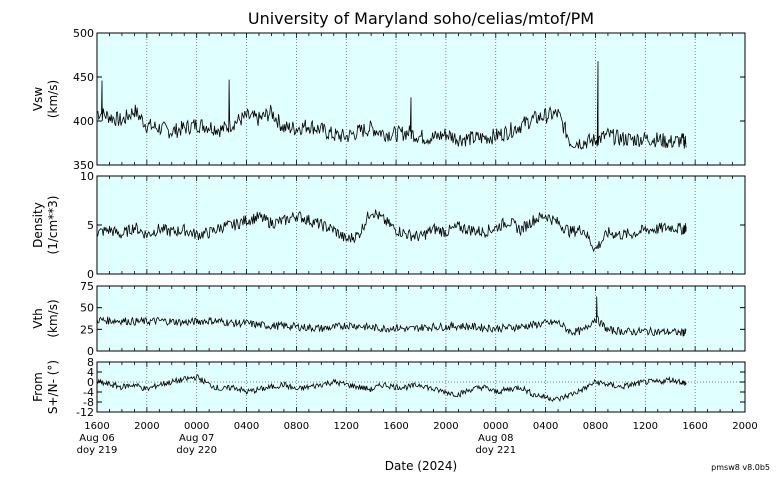 This screenshot has width=776, height=480. Describe the element at coordinates (196, 450) in the screenshot. I see `x-doy-label: doy 220` at that location.